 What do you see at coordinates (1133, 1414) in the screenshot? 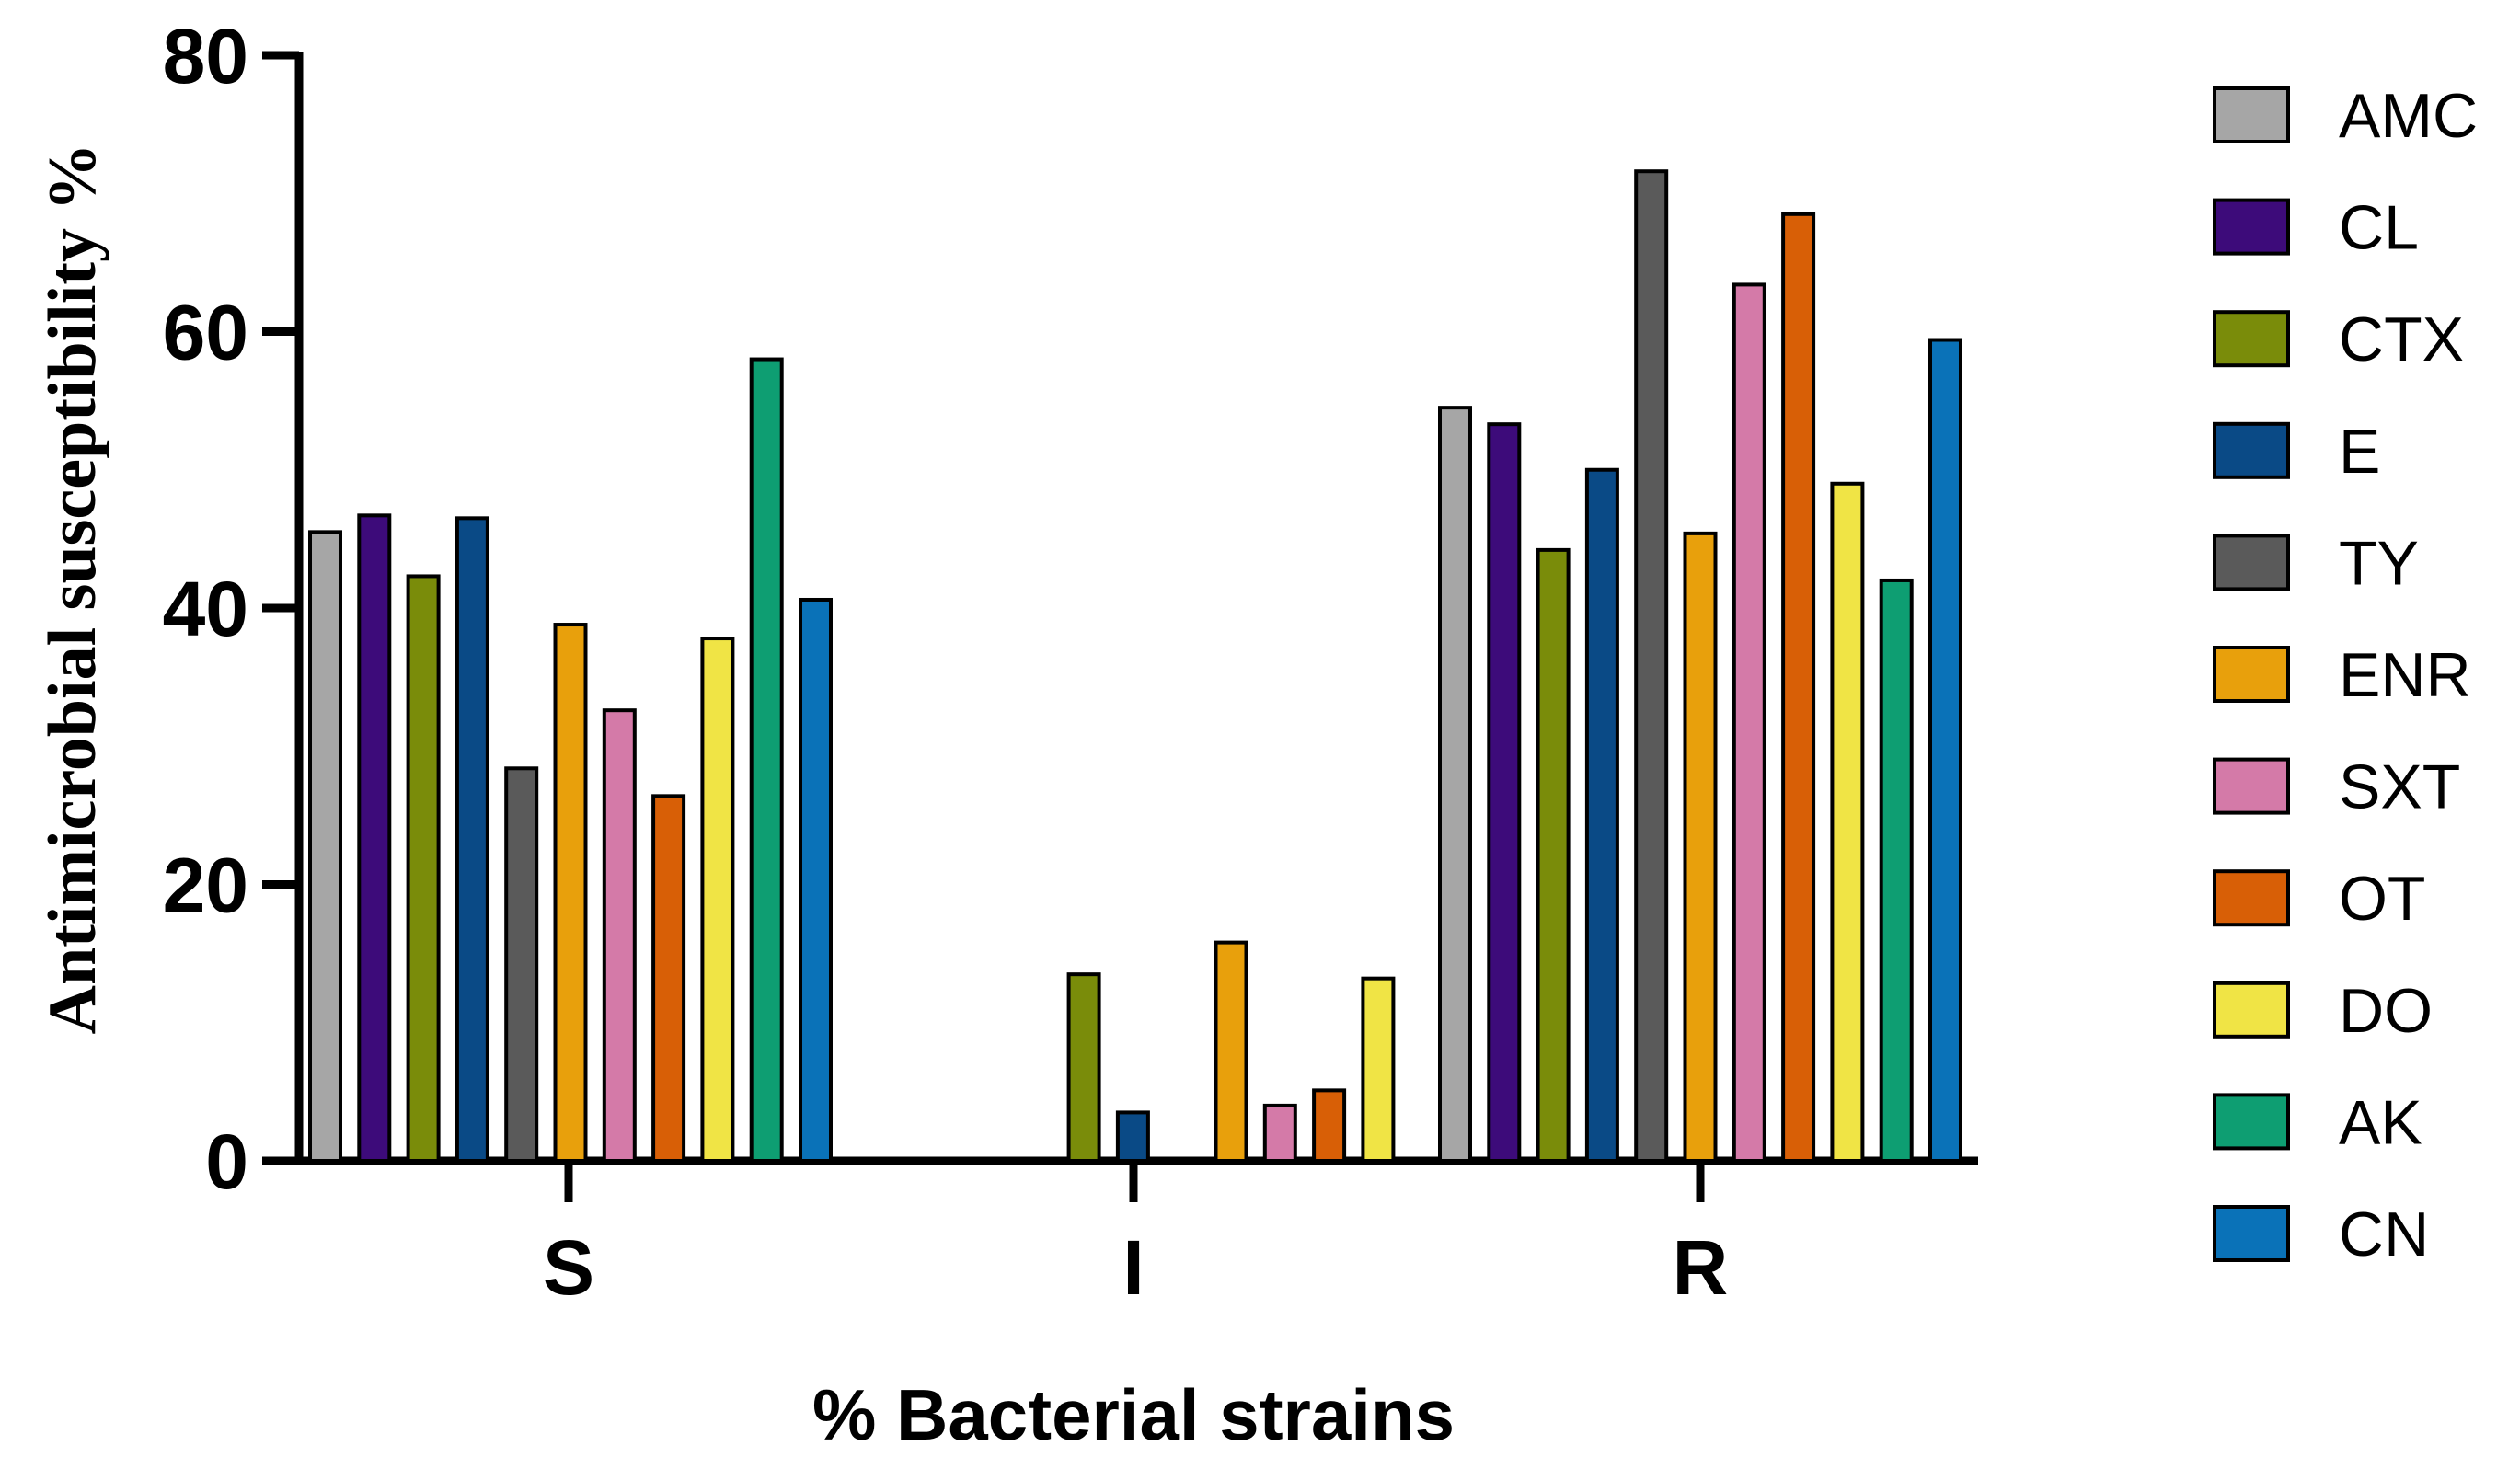
I see `x-axis-title: % Bacterial strains` at bounding box center [1133, 1414].